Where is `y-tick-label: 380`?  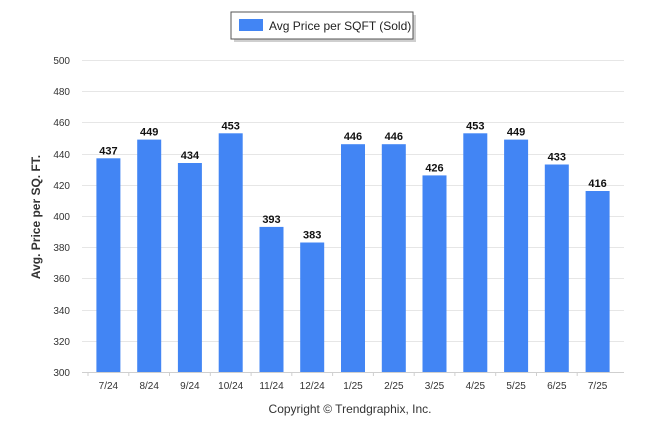
y-tick-label: 380 is located at coordinates (61, 248).